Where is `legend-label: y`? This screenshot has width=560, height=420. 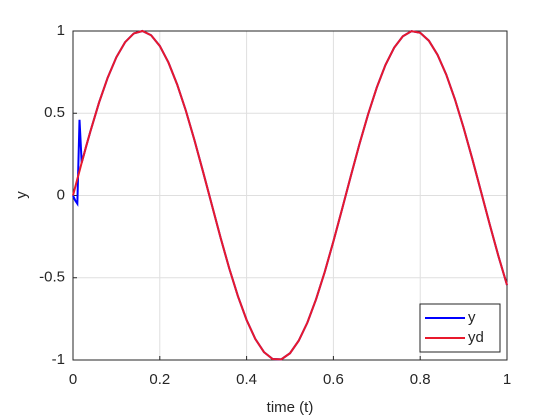 legend-label: y is located at coordinates (472, 317).